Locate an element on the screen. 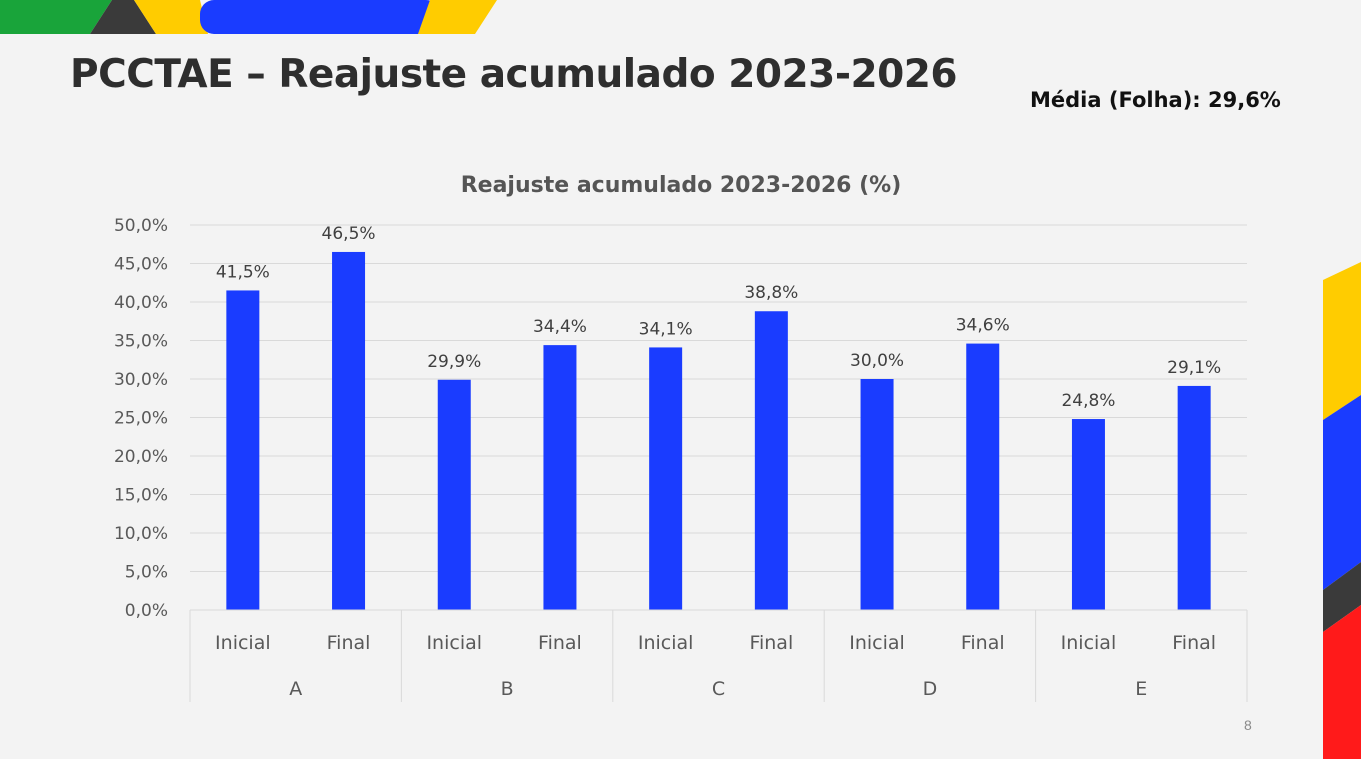  bar-c-final is located at coordinates (771, 460).